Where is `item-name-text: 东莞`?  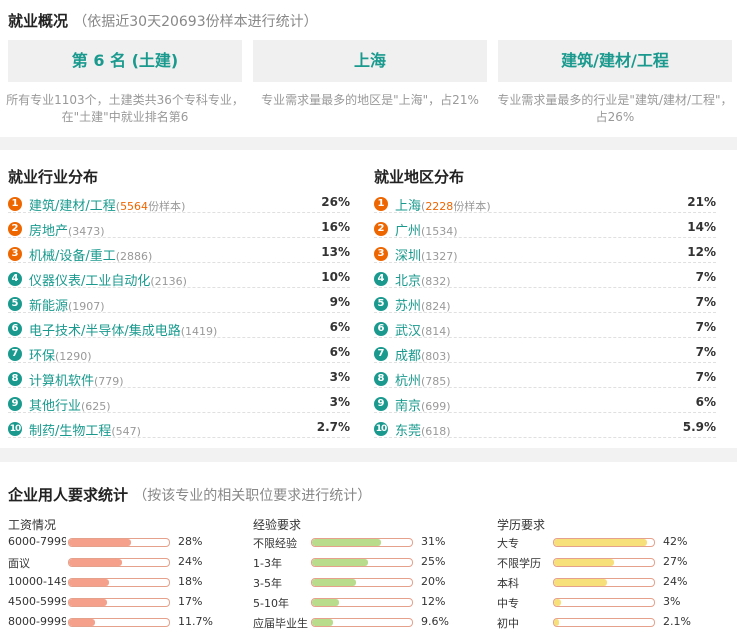
item-name-text: 东莞 is located at coordinates (408, 431).